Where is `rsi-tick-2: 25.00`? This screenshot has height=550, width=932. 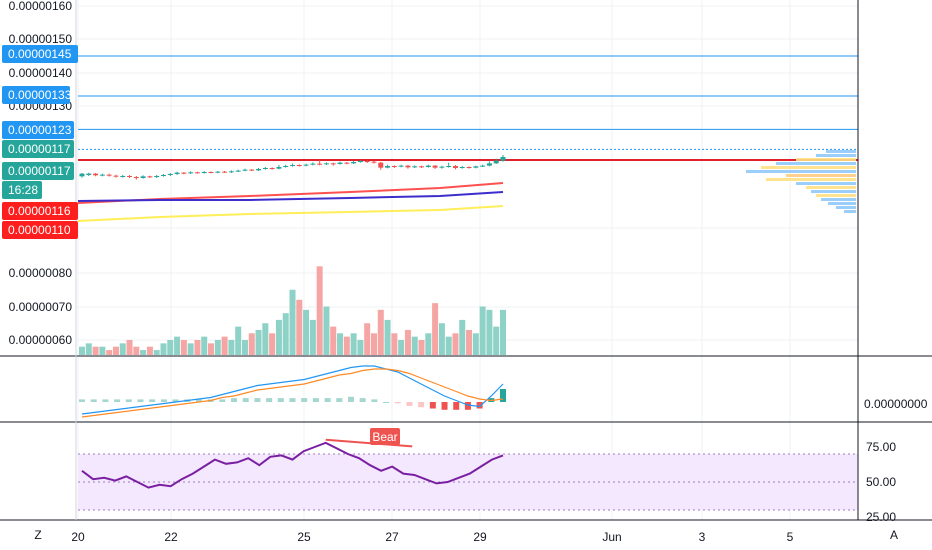 rsi-tick-2: 25.00 is located at coordinates (881, 517).